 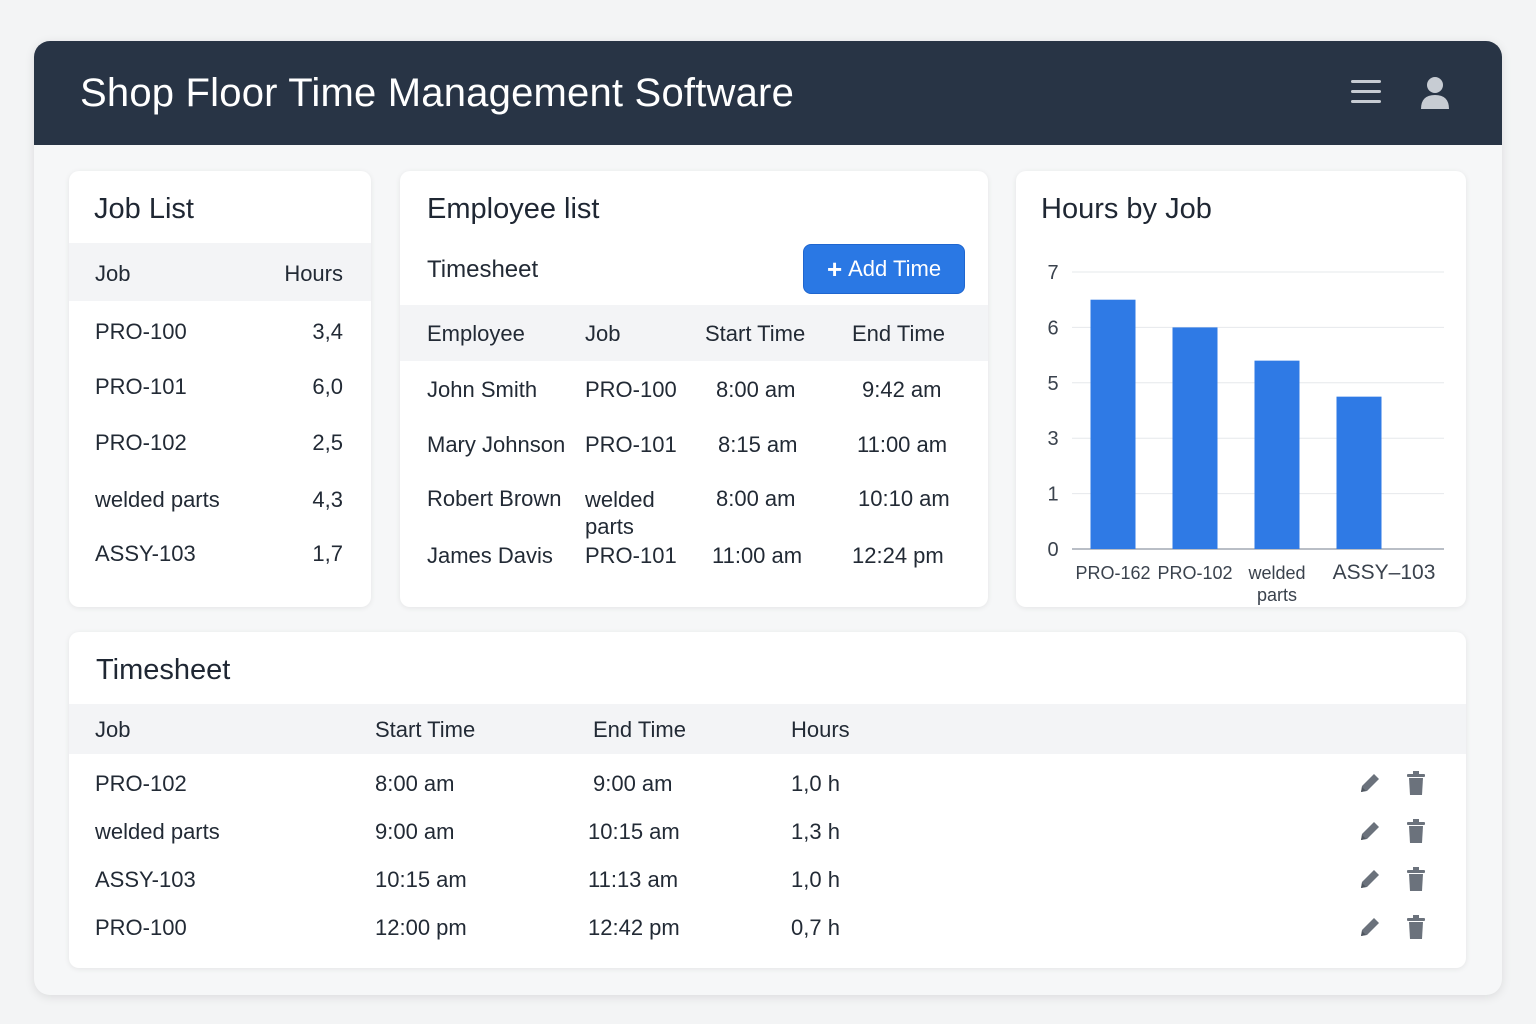 What do you see at coordinates (415, 831) in the screenshot?
I see `timesheet-start-time: 9:00 am` at bounding box center [415, 831].